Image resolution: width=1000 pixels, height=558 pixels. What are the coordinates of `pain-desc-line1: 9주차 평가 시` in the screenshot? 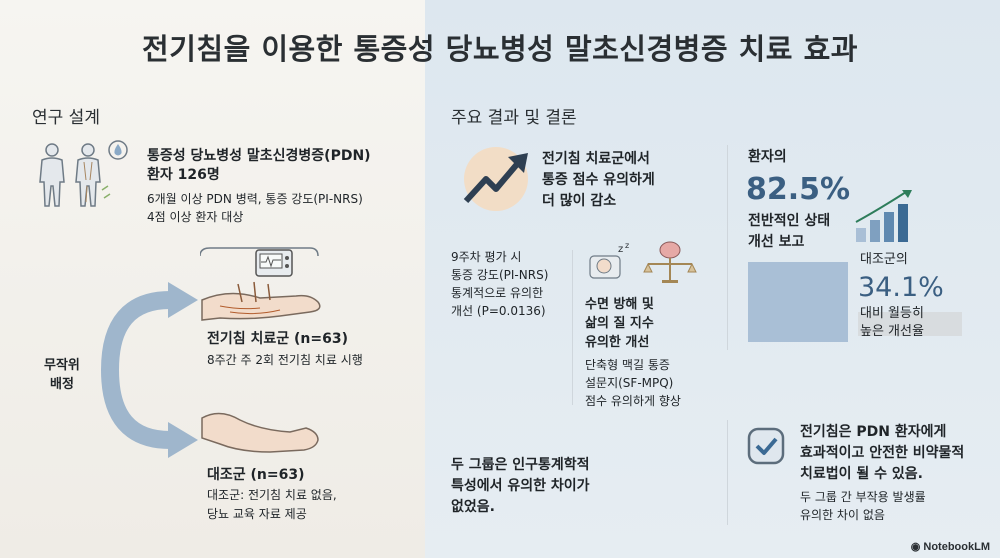 It's located at (486, 257).